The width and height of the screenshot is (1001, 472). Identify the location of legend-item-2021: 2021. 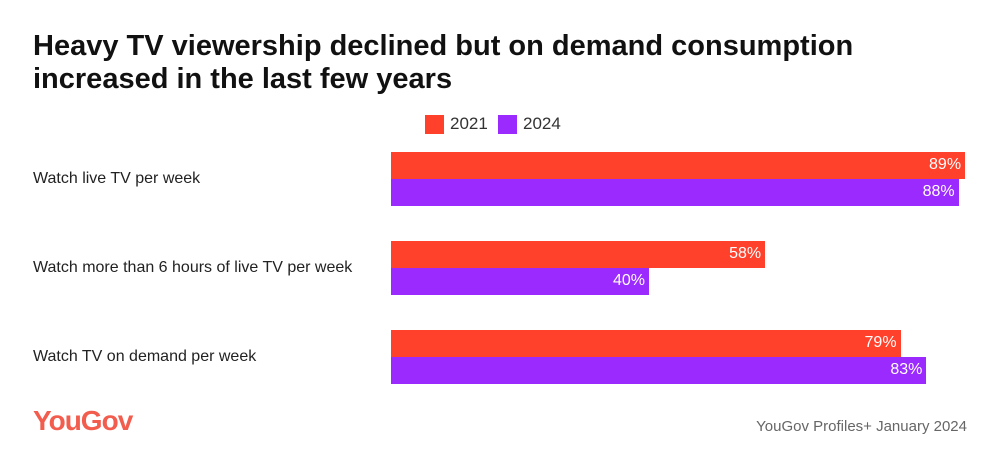
(456, 124).